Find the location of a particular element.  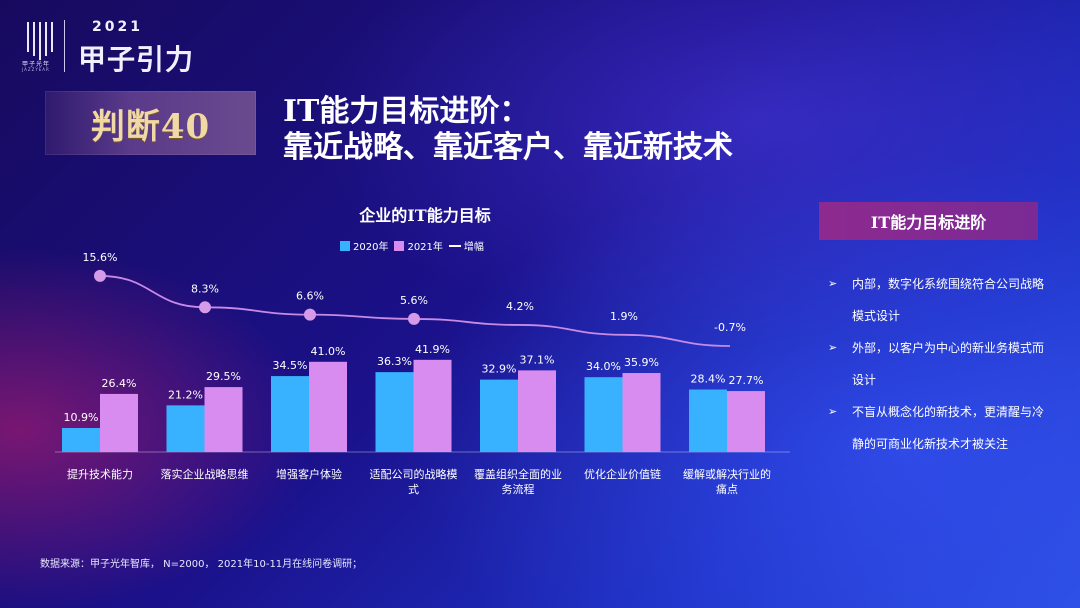

legend-item-growth: 增幅 is located at coordinates (466, 245).